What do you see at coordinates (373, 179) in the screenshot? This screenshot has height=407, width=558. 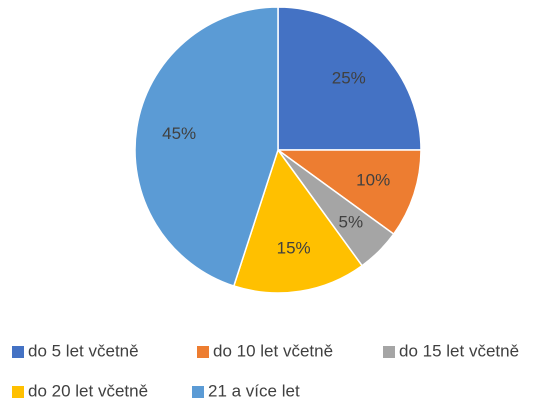 I see `data-label: 10%` at bounding box center [373, 179].